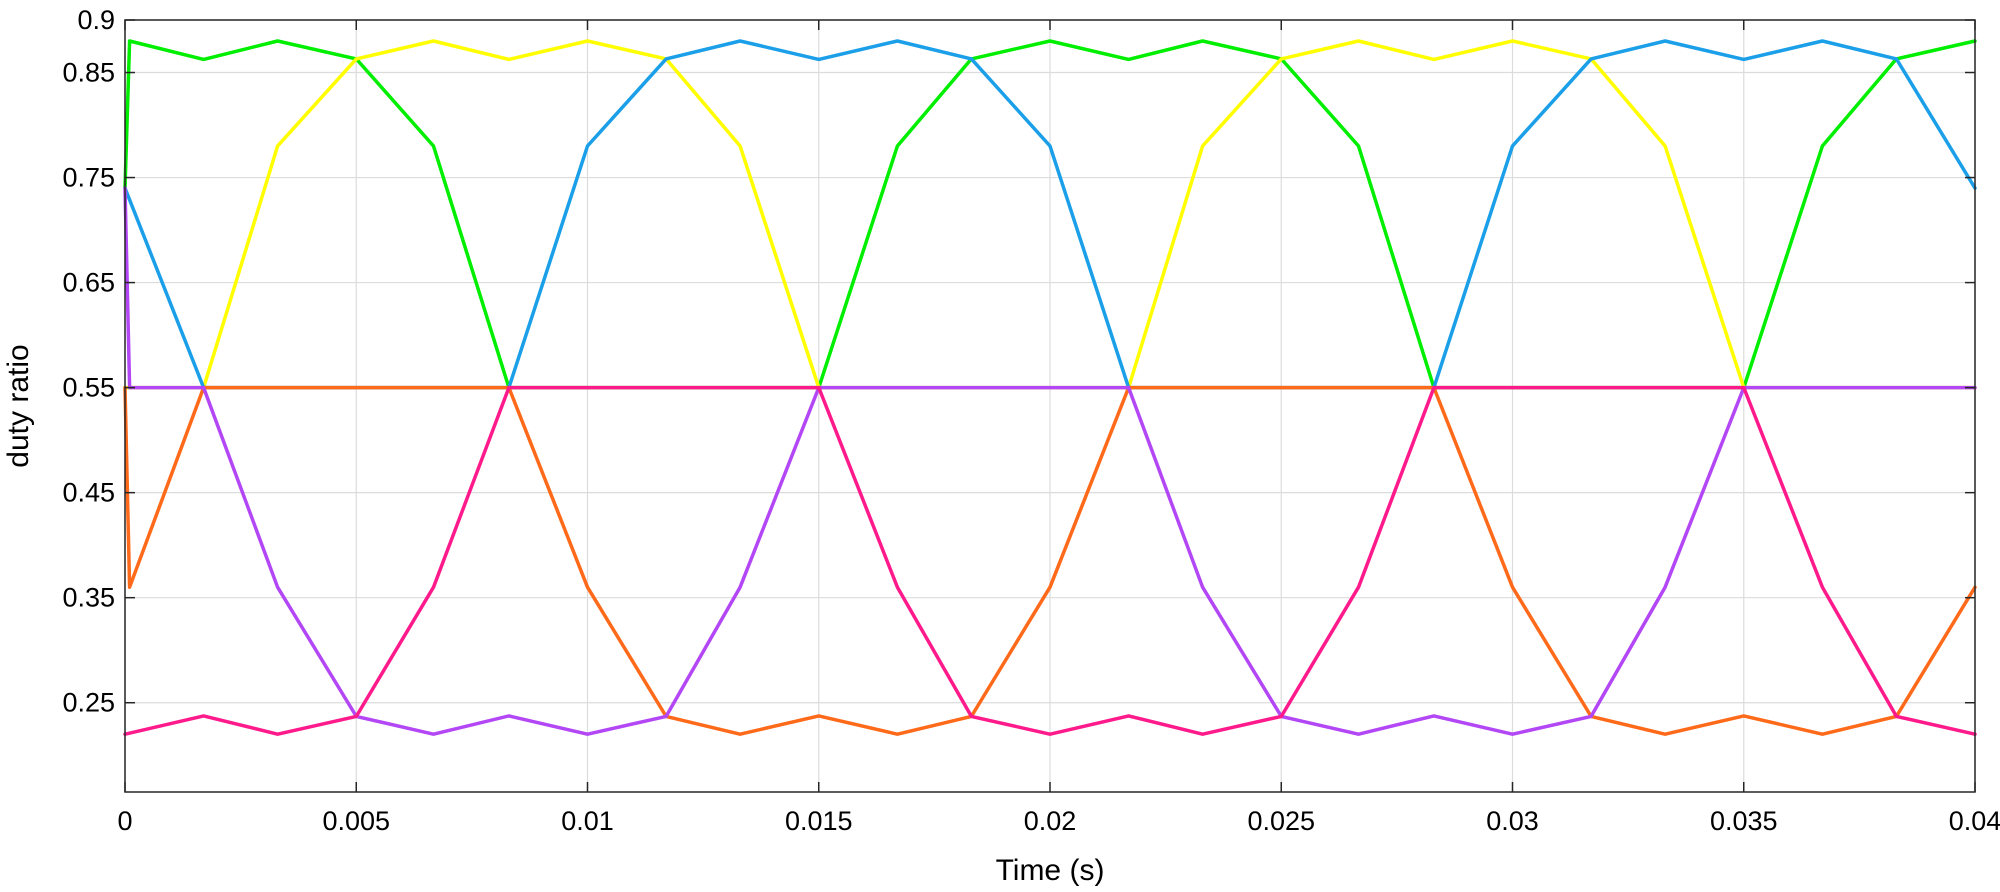  Describe the element at coordinates (1744, 821) in the screenshot. I see `x-tick-label: 0.035` at that location.